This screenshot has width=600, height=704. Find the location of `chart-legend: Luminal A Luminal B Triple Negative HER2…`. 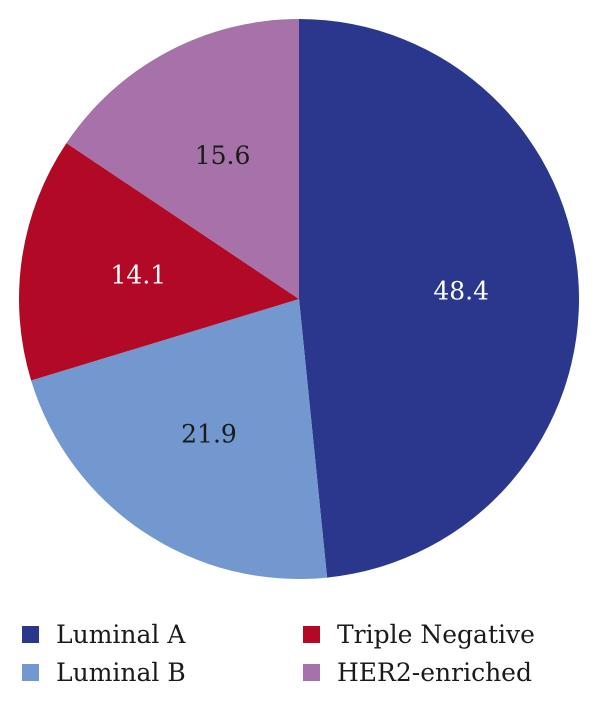

chart-legend: Luminal A Luminal B Triple Negative HER2… is located at coordinates (300, 652).